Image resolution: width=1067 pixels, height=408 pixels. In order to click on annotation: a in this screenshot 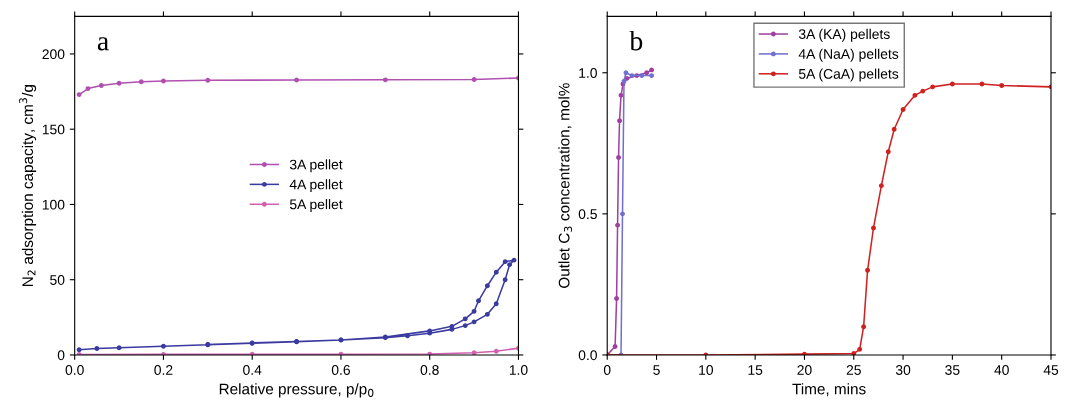, I will do `click(103, 44)`.